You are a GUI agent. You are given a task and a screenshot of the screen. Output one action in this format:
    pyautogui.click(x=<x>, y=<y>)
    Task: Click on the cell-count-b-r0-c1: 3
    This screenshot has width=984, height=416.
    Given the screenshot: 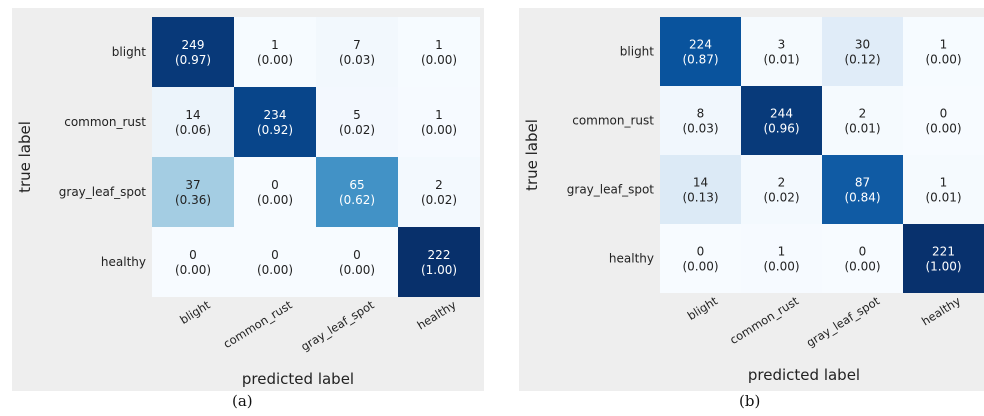 What is the action you would take?
    pyautogui.click(x=782, y=45)
    